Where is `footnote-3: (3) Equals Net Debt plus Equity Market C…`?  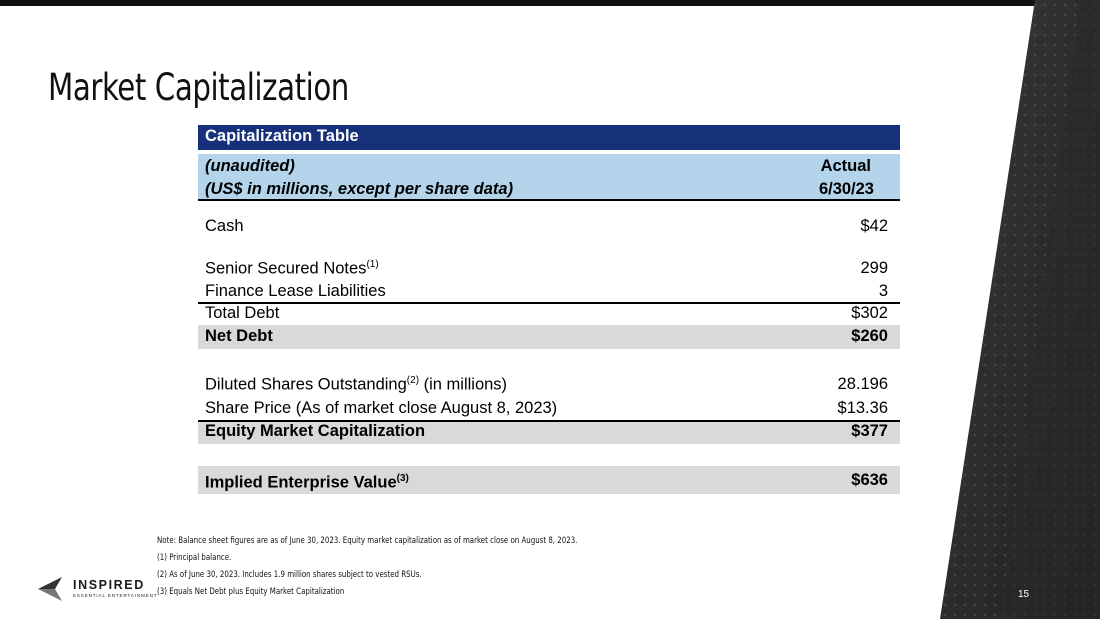 footnote-3: (3) Equals Net Debt plus Equity Market C… is located at coordinates (251, 592).